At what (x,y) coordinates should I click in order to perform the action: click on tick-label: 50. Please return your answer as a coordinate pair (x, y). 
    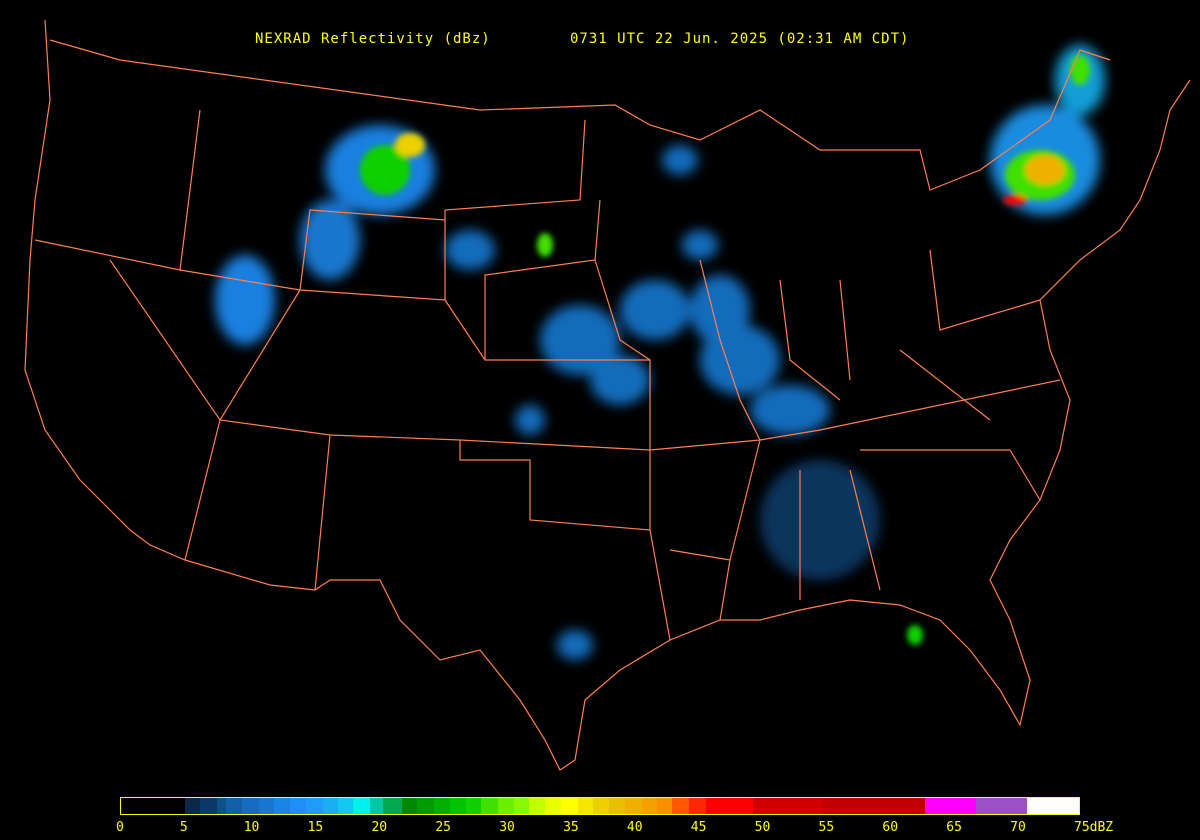
    Looking at the image, I should click on (762, 827).